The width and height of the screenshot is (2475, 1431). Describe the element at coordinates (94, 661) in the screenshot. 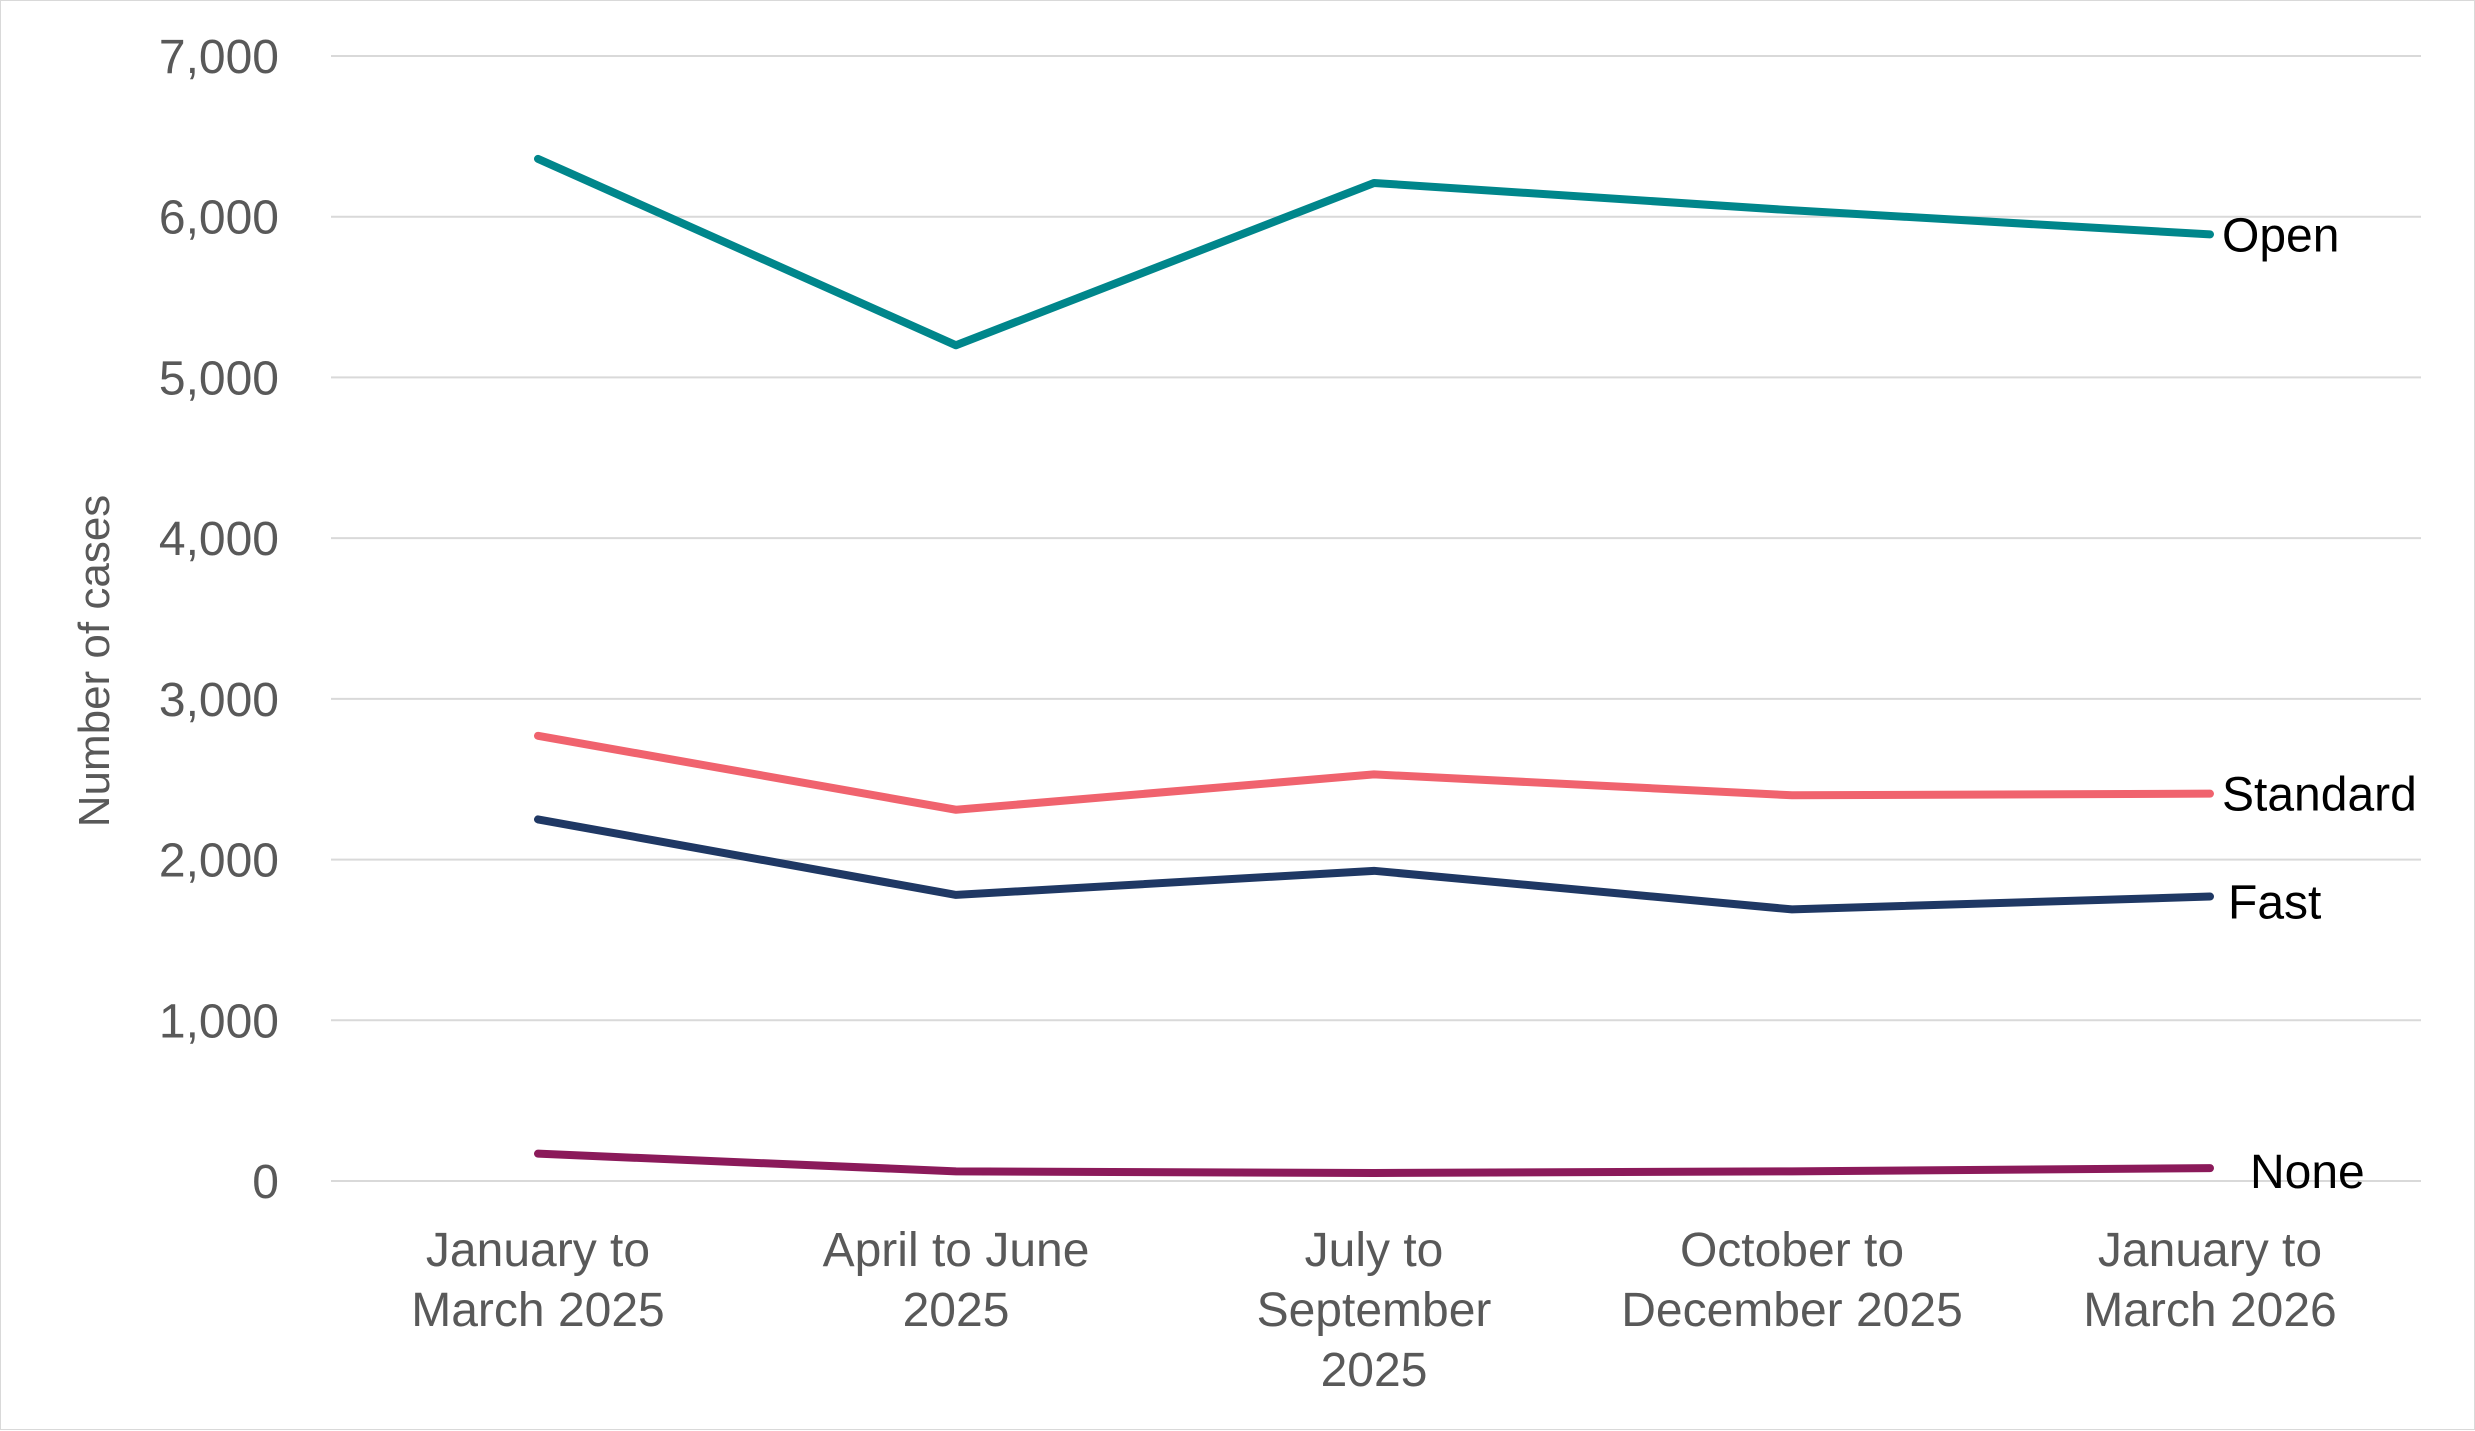

I see `y-axis-title: Number of cases` at that location.